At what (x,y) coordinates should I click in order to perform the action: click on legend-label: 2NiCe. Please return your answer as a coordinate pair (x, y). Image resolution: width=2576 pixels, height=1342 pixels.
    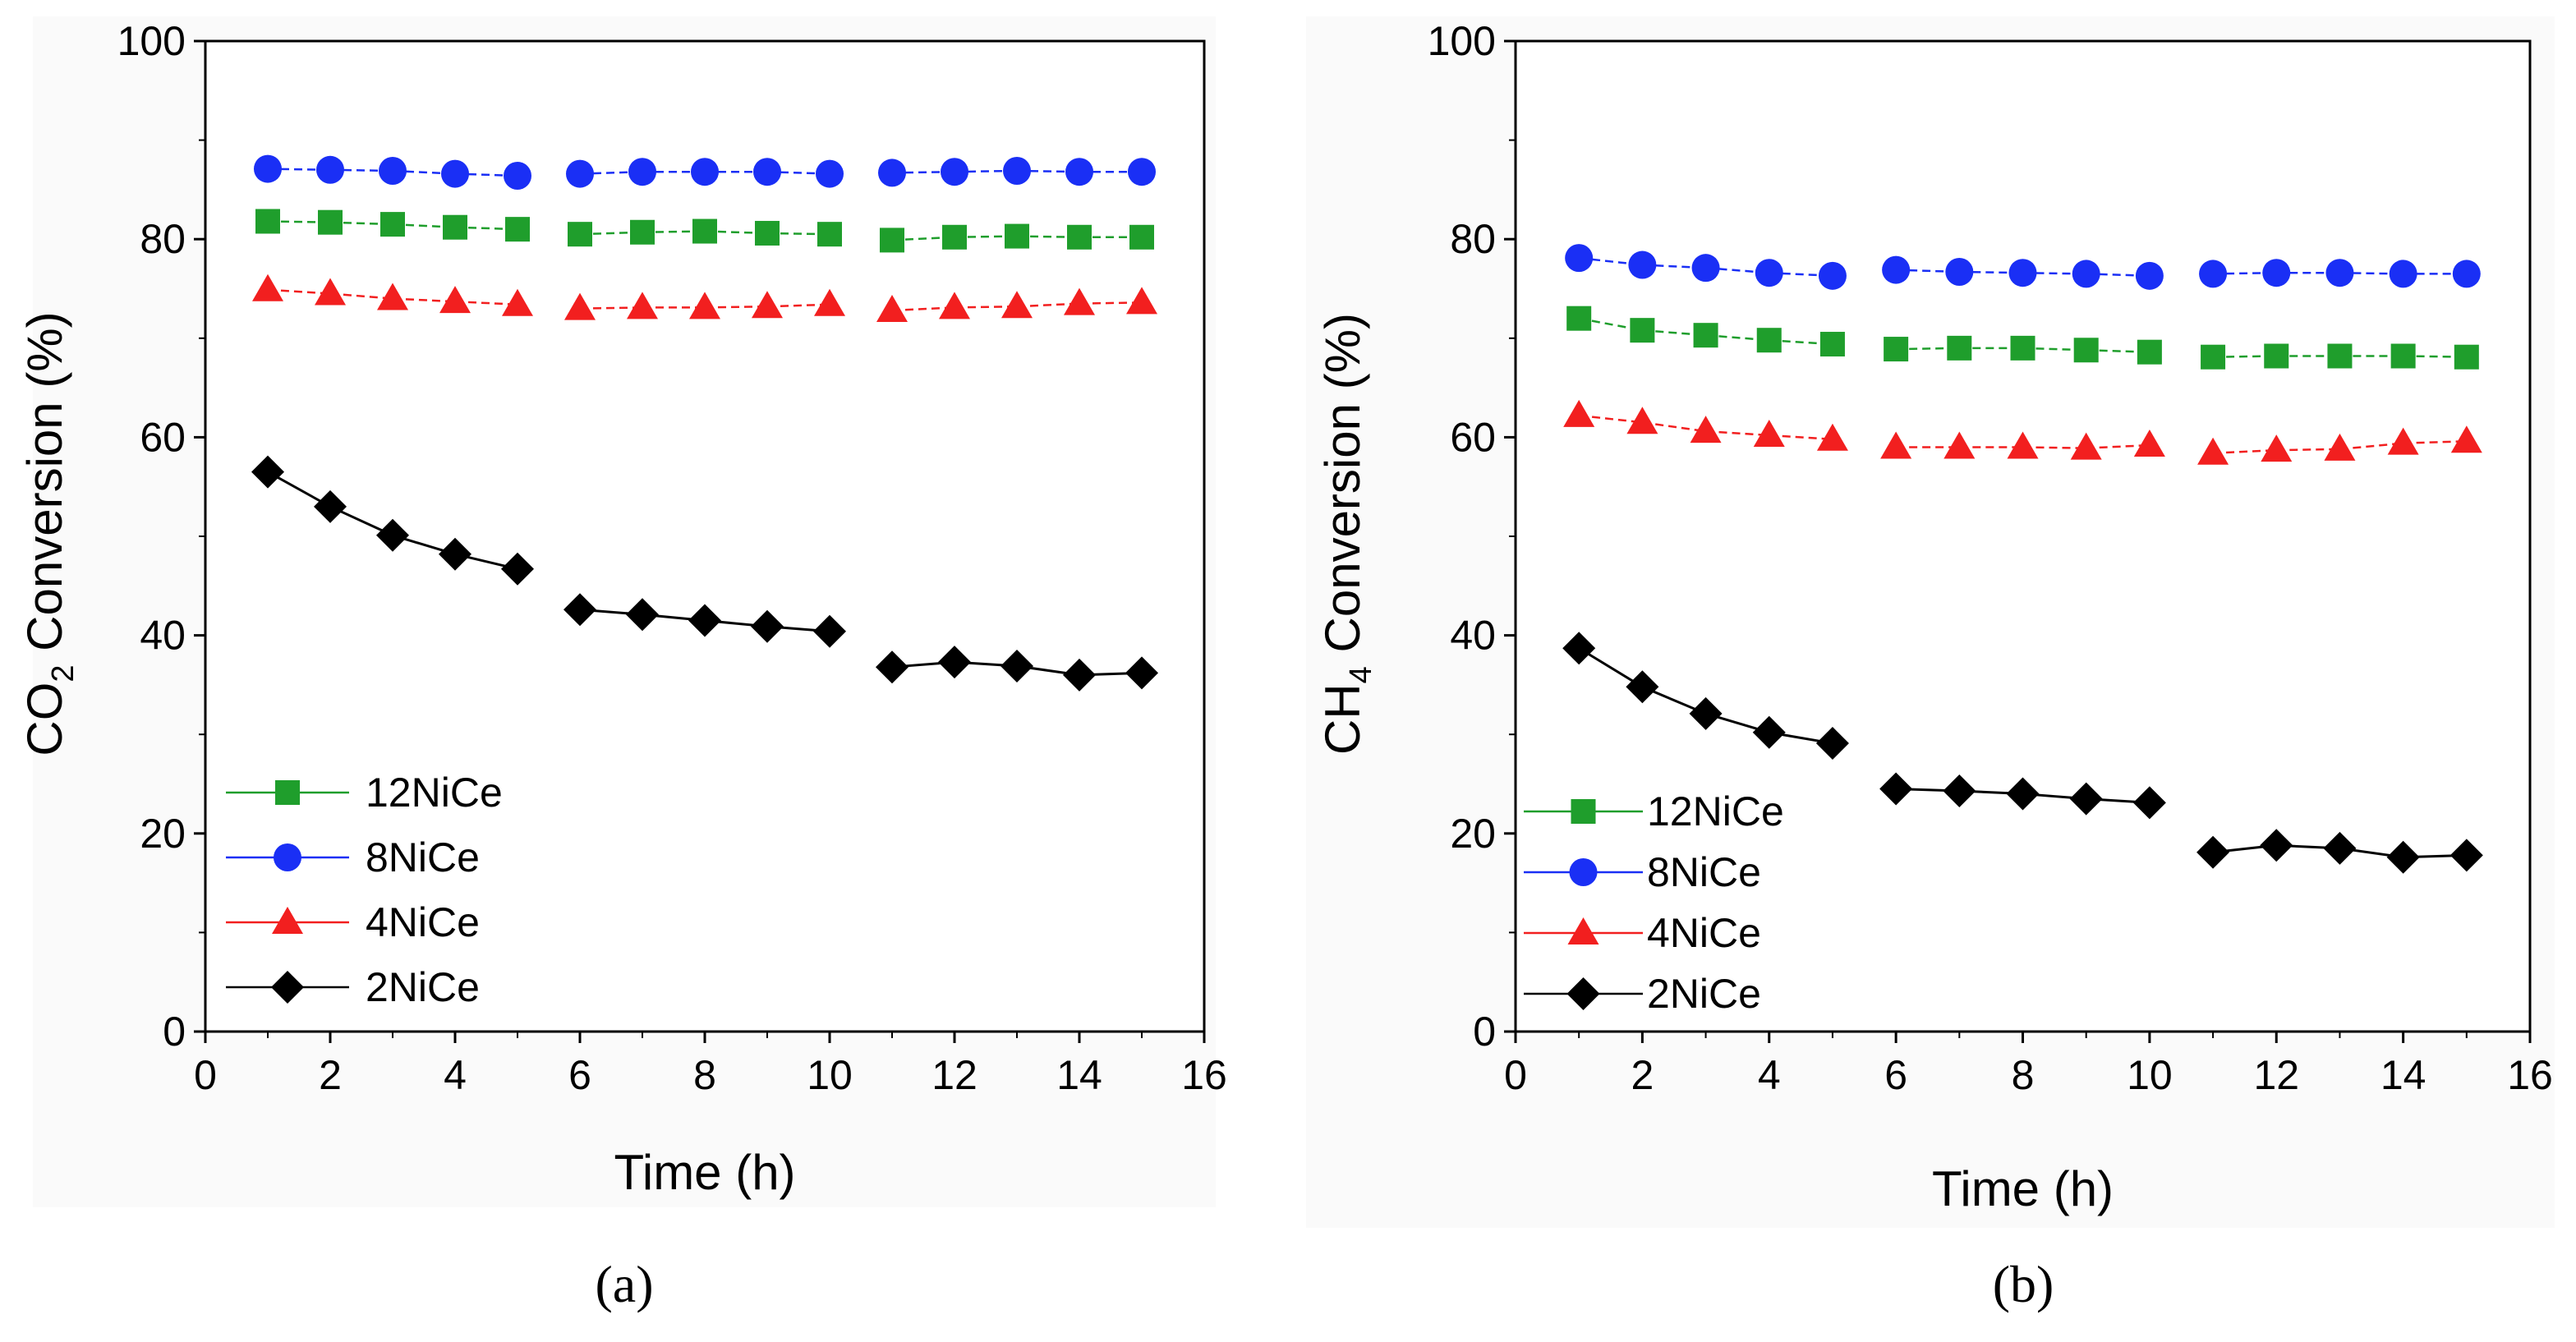
    Looking at the image, I should click on (1704, 994).